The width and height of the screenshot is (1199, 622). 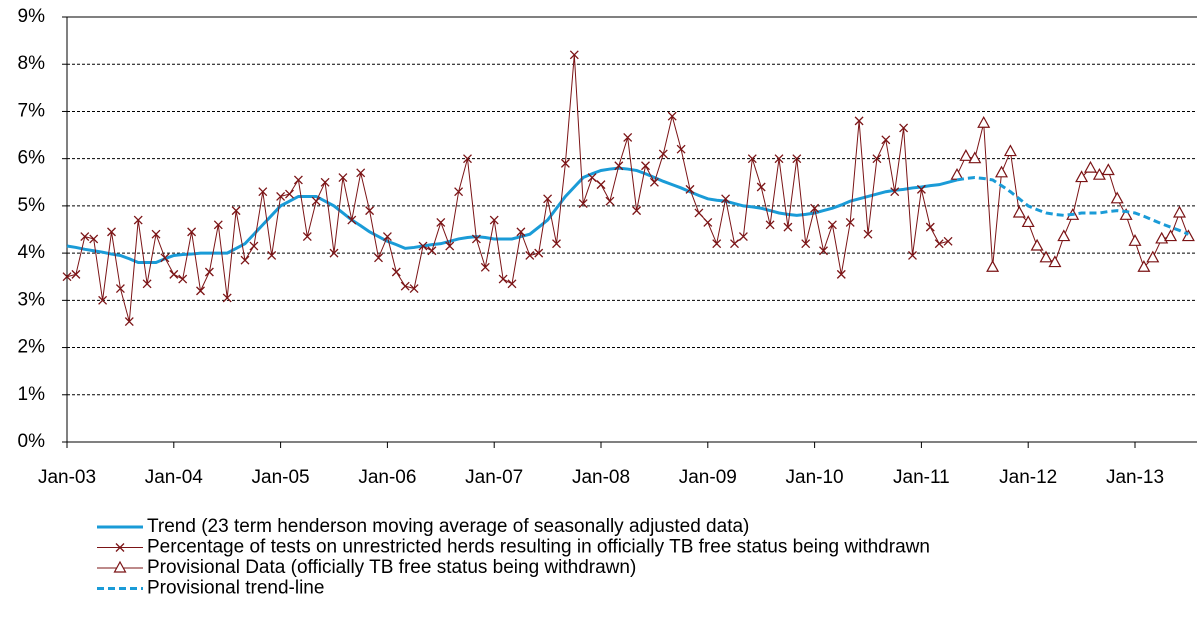 What do you see at coordinates (601, 477) in the screenshot?
I see `x-tick-label: Jan-08` at bounding box center [601, 477].